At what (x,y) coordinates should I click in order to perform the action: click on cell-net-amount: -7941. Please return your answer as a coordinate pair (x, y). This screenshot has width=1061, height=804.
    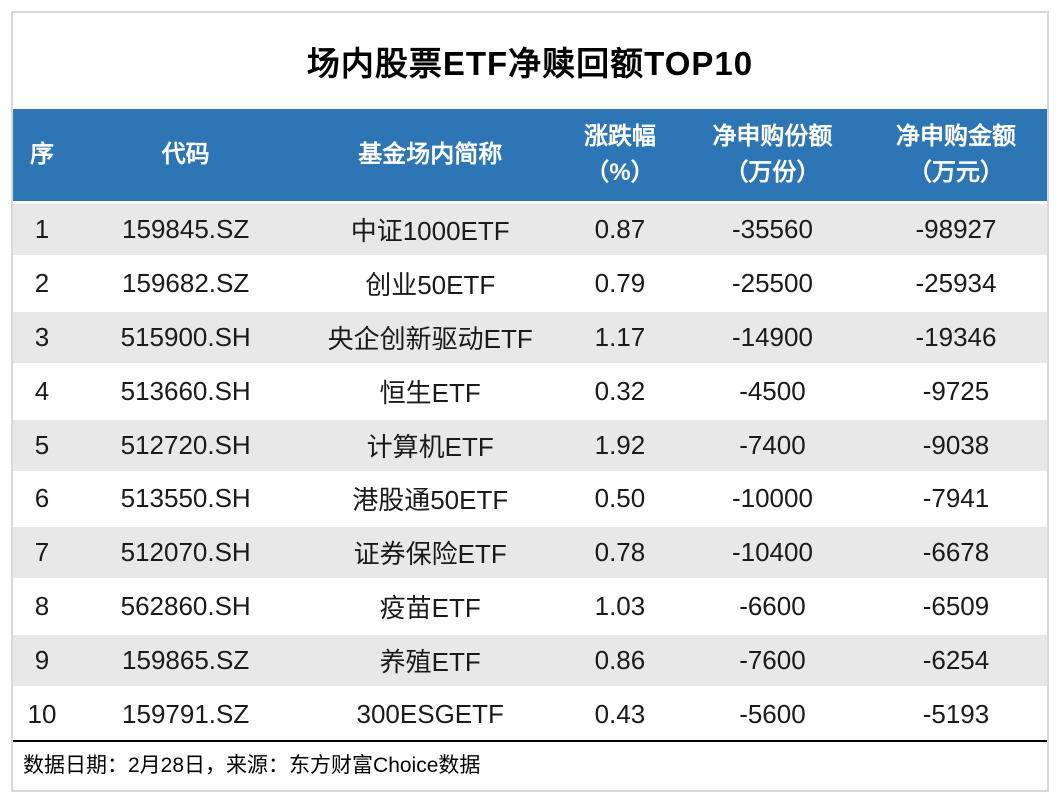
    Looking at the image, I should click on (956, 498).